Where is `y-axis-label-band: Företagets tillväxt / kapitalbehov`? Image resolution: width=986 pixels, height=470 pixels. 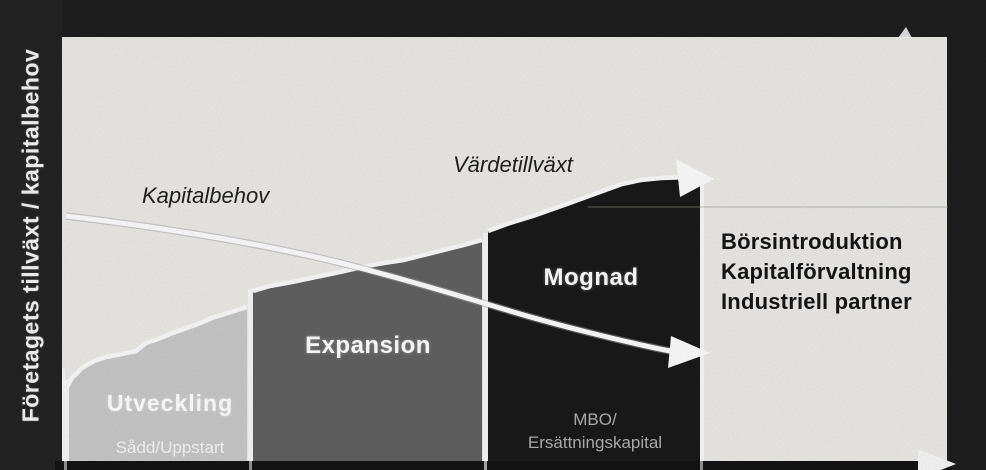
y-axis-label-band: Företagets tillväxt / kapitalbehov is located at coordinates (31, 235).